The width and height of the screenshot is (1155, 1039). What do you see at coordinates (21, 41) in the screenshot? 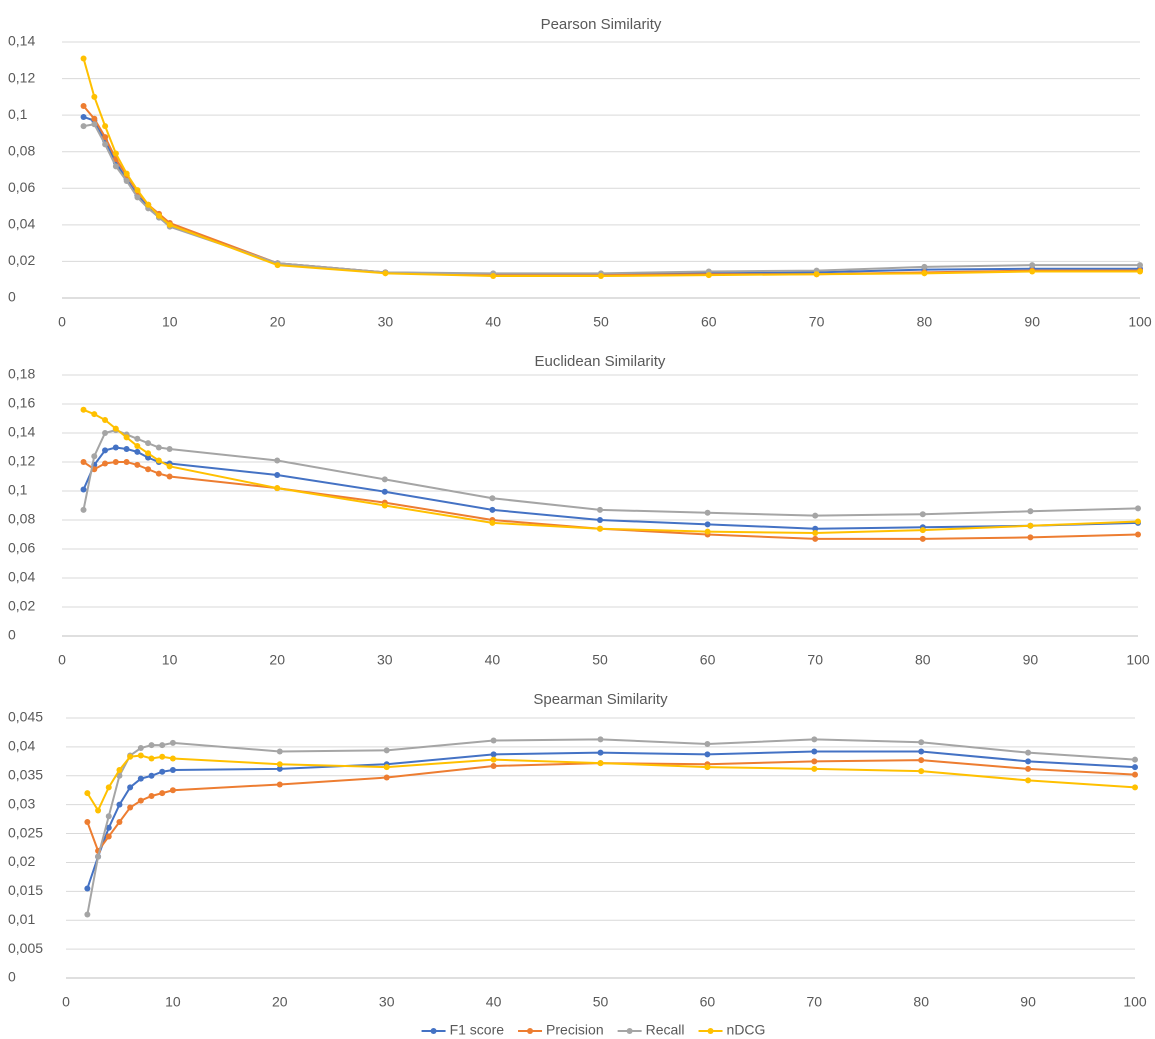
I see `y-tick-label: 0,14` at bounding box center [21, 41].